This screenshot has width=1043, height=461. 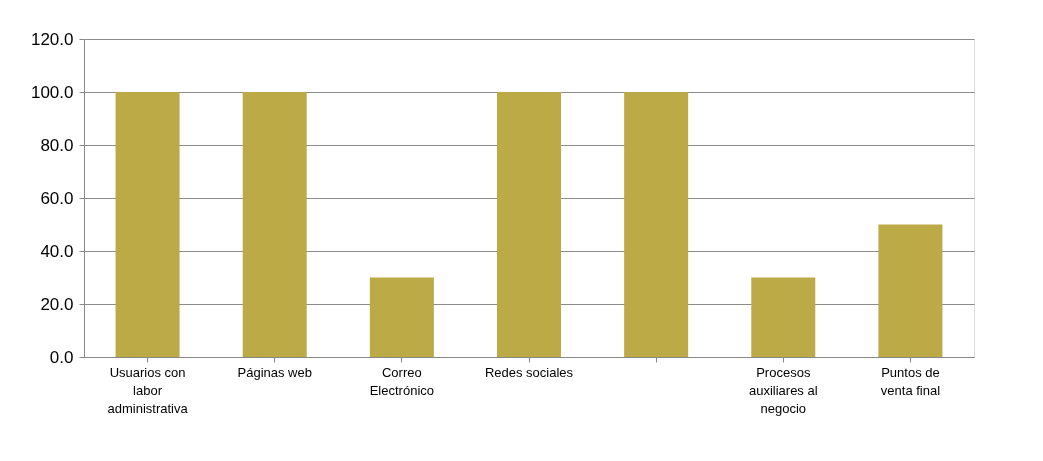 I want to click on y-tick-label: 120.0, so click(x=52, y=39).